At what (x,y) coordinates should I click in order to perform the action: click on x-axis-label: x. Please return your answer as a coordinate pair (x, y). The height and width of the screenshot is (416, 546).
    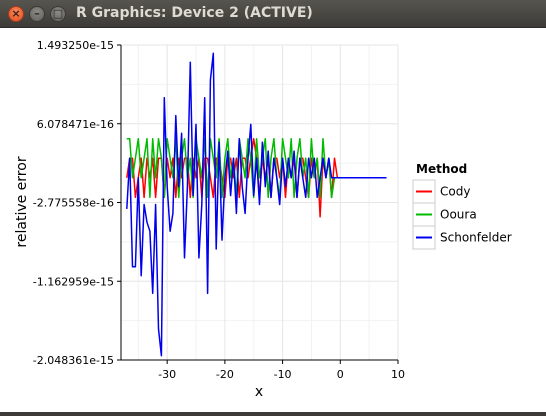
    Looking at the image, I should click on (259, 392).